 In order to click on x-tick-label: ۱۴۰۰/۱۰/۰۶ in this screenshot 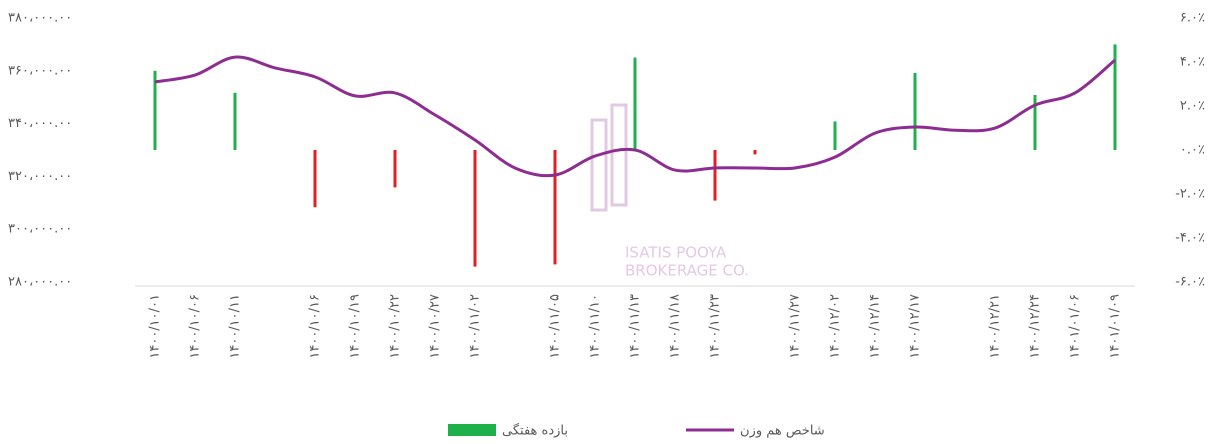, I will do `click(195, 326)`.